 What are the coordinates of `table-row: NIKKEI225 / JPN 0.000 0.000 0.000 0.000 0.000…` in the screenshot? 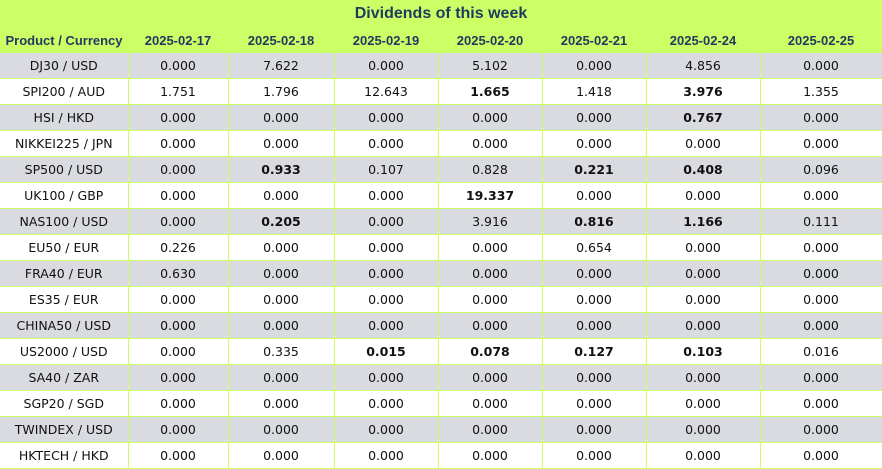 It's located at (441, 143).